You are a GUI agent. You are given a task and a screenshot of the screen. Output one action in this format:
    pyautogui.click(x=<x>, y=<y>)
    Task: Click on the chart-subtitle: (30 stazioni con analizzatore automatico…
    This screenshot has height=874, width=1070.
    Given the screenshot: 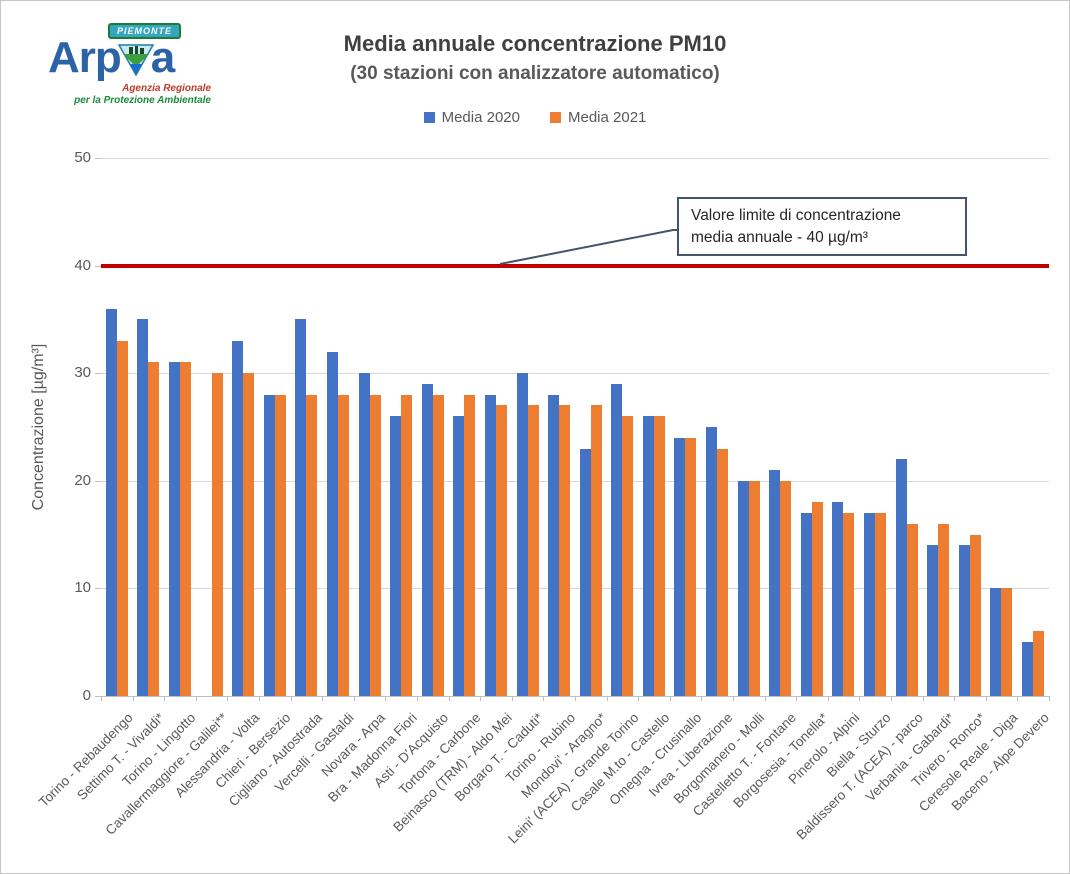 What is the action you would take?
    pyautogui.click(x=535, y=73)
    